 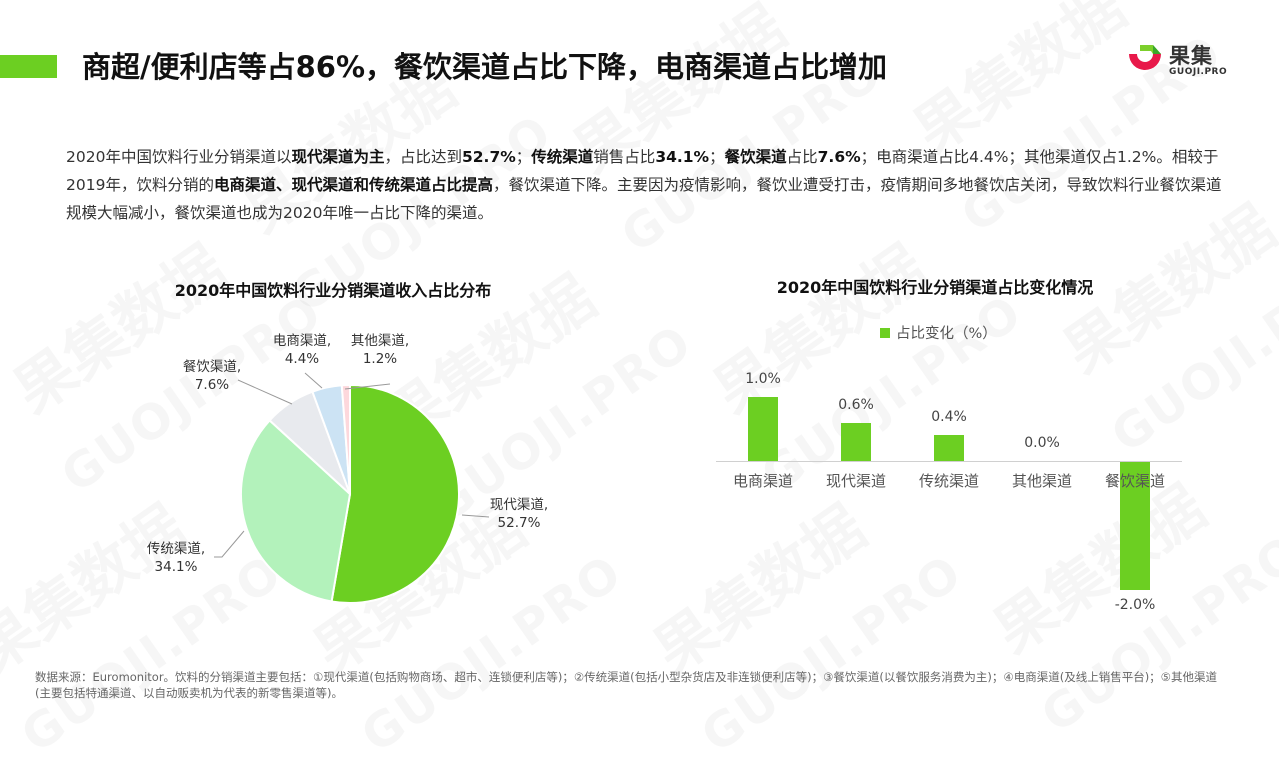 I want to click on summary-text: 2020年中国饮料行业分销渠道以, so click(x=179, y=157).